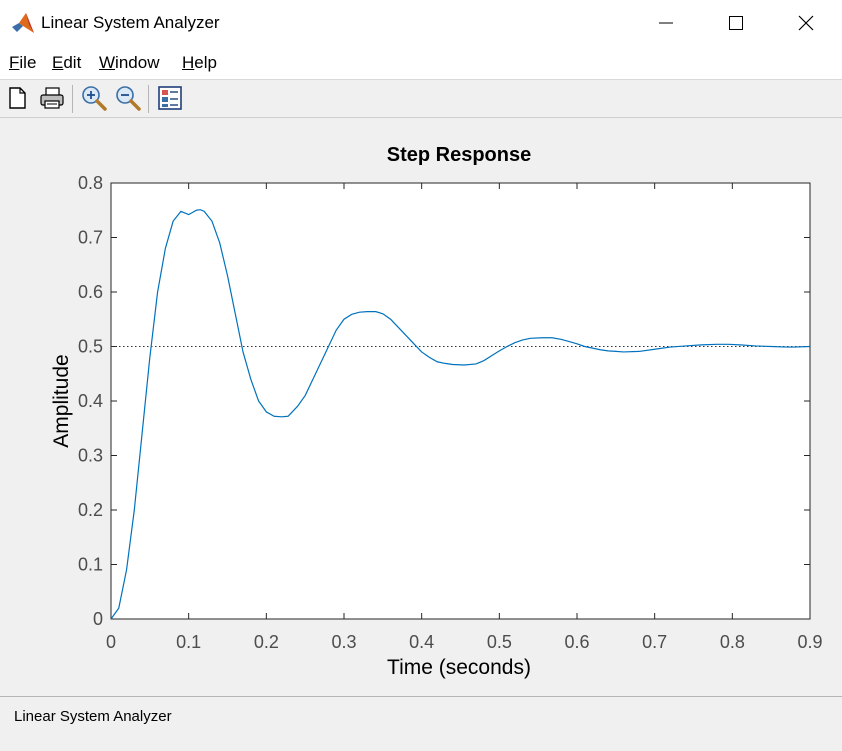 Image resolution: width=842 pixels, height=751 pixels. I want to click on y-tick-label: 0.4, so click(90, 401).